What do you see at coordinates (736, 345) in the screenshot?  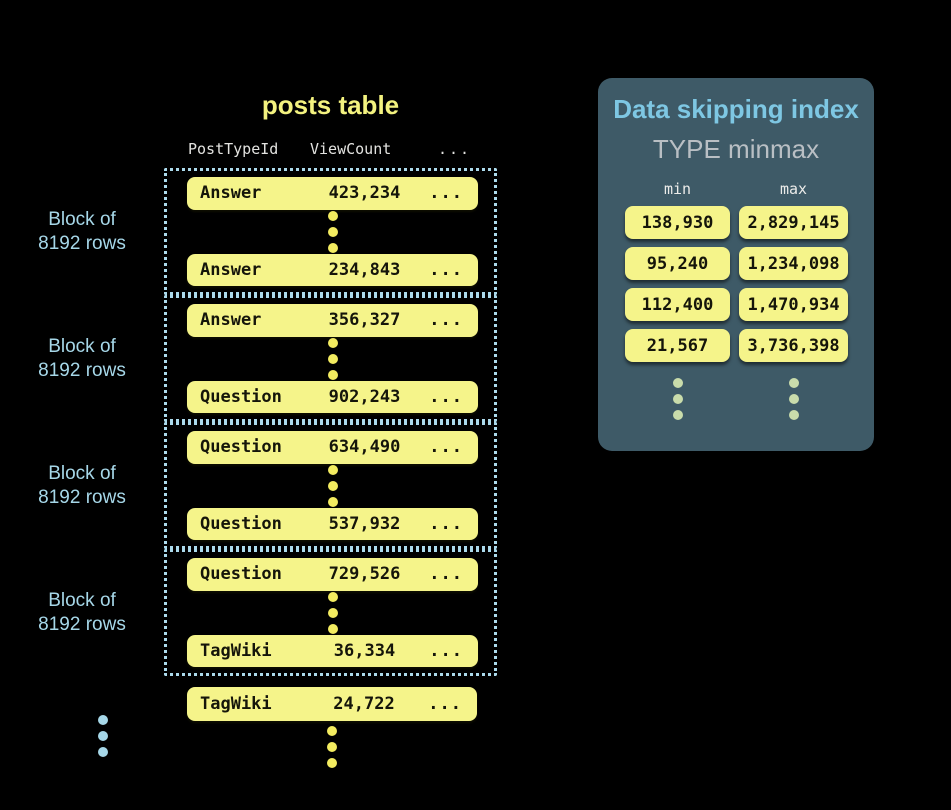 I see `index-row: 21,567 3,736,398` at bounding box center [736, 345].